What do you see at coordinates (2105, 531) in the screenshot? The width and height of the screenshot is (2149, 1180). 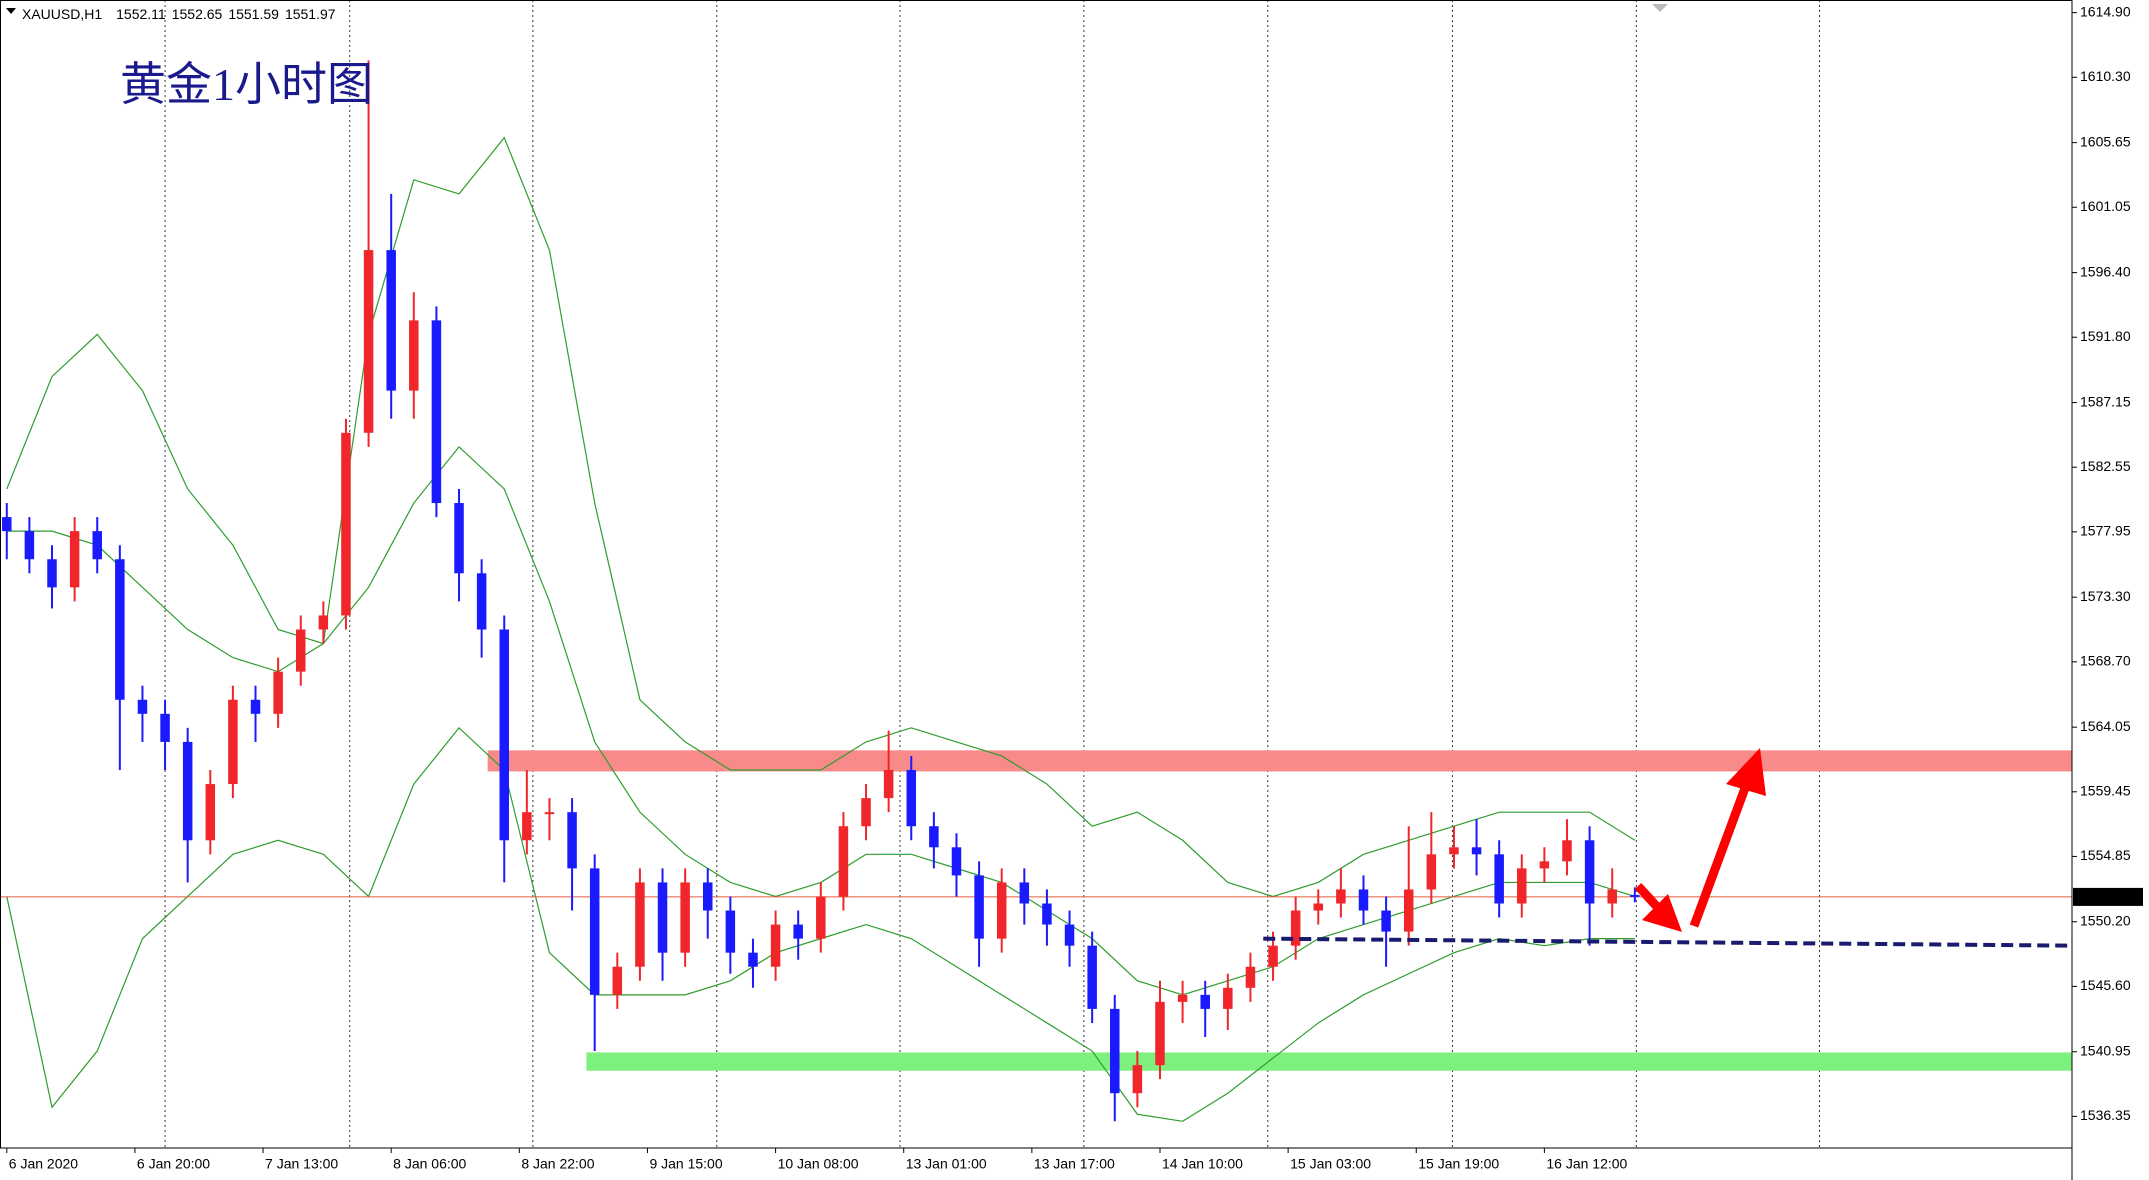 I see `y-tick-label: 1577.95` at bounding box center [2105, 531].